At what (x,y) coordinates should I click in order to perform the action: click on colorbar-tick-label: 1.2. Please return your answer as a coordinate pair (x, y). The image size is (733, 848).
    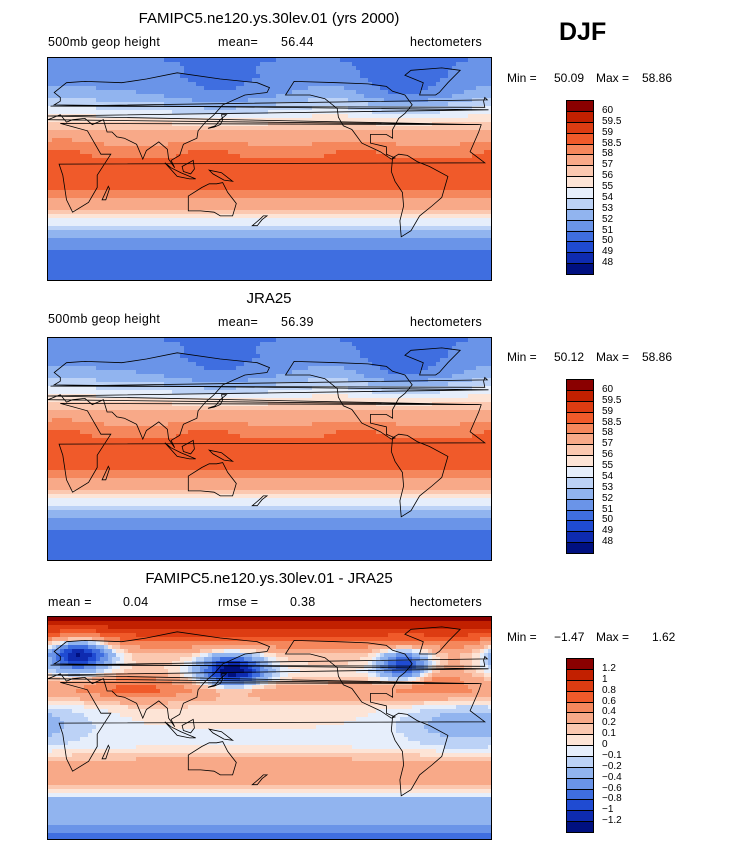
    Looking at the image, I should click on (609, 668).